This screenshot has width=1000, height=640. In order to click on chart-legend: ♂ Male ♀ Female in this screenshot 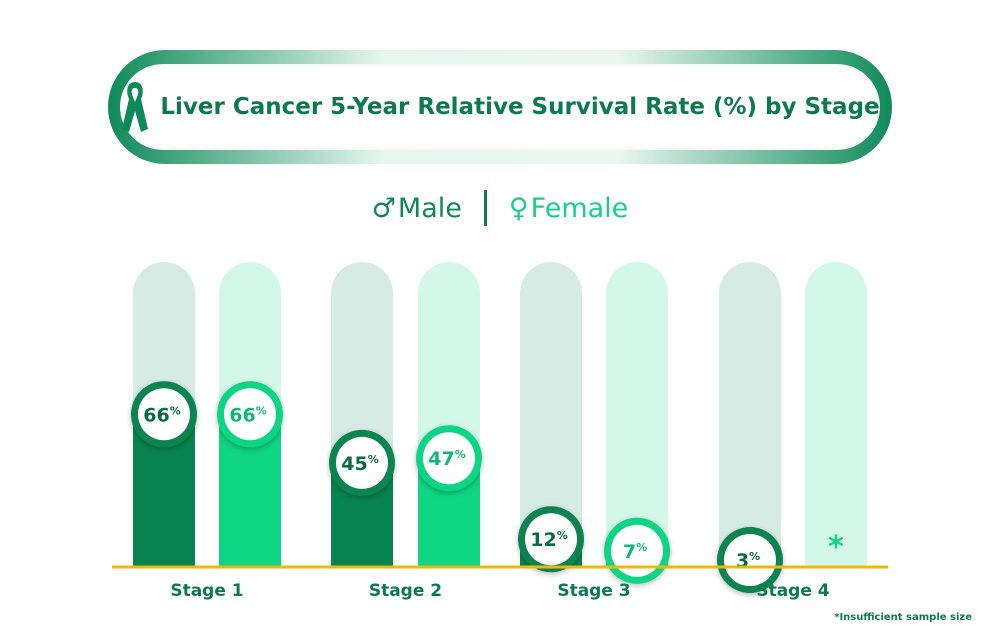, I will do `click(500, 208)`.